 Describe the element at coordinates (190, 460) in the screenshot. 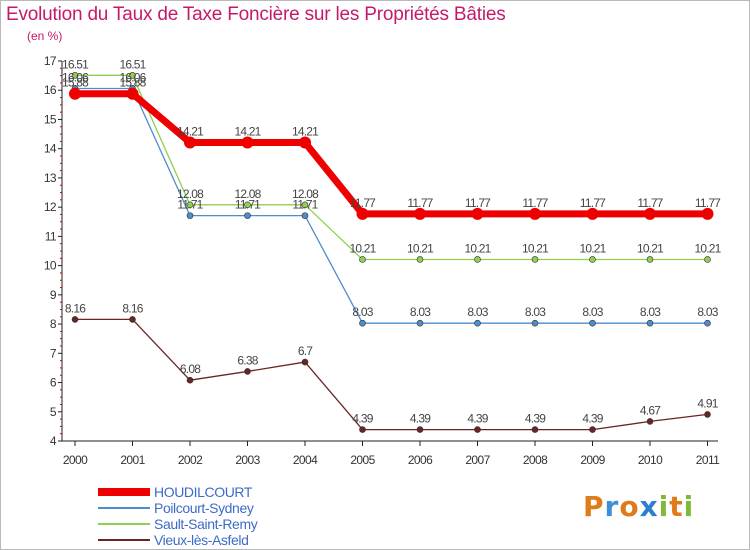

I see `x-tick-label: 2002` at that location.